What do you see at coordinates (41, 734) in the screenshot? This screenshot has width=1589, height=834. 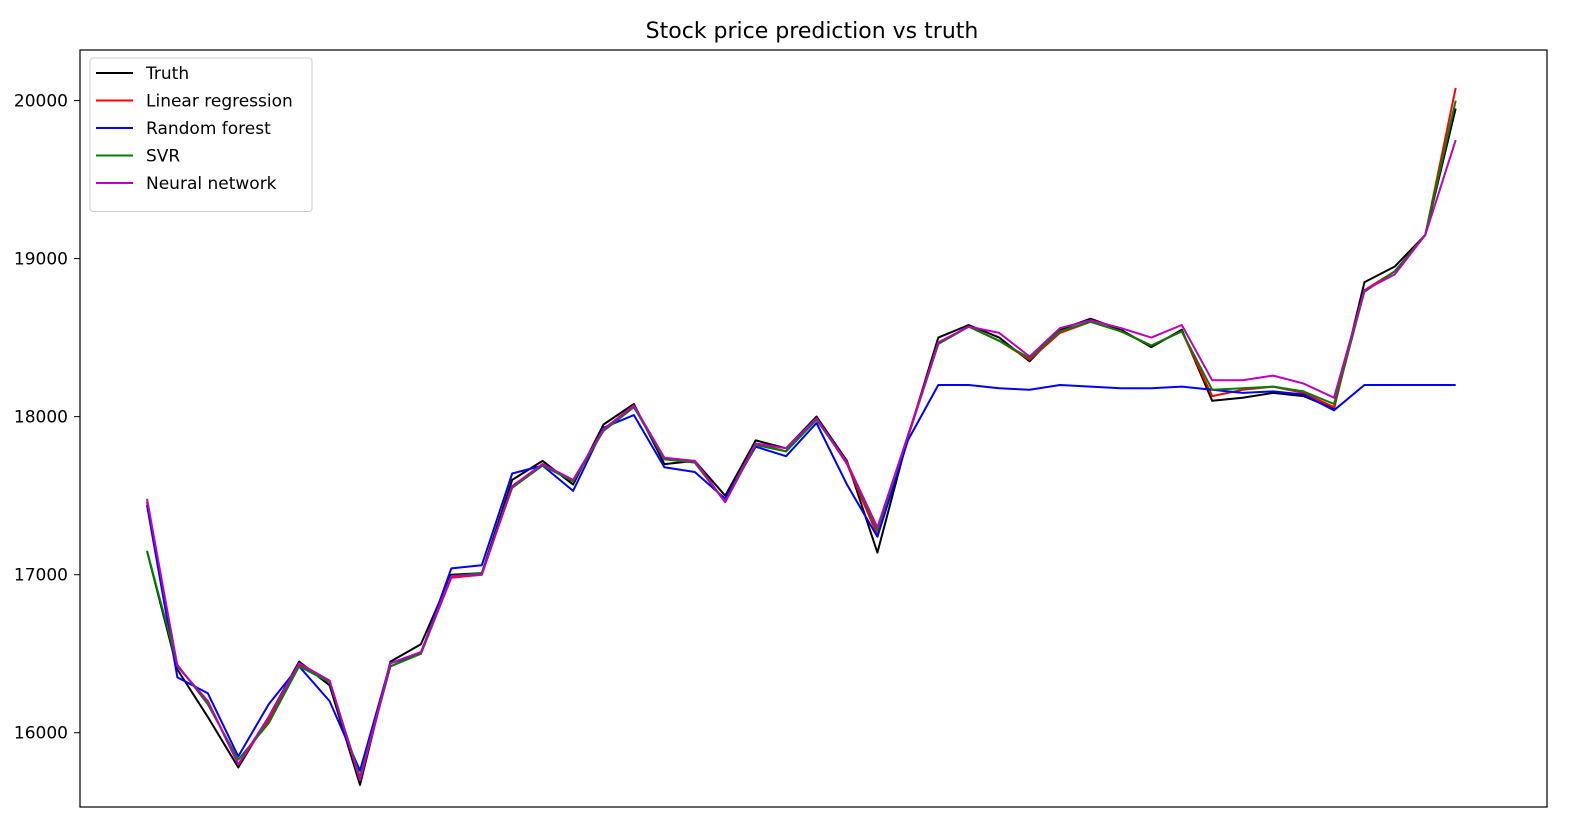 I see `y-tick-label: 16000` at bounding box center [41, 734].